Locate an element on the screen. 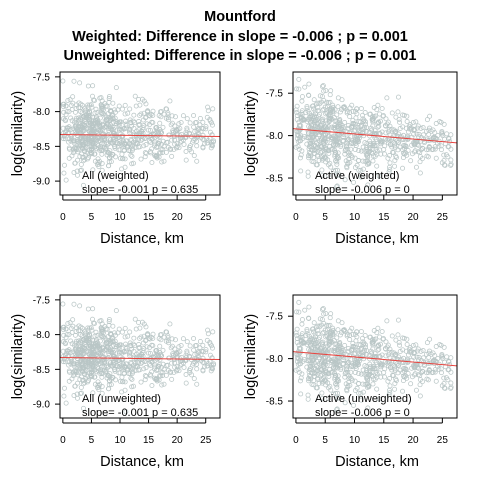 This screenshot has height=480, width=480. y-tick-label: -8.5 is located at coordinates (275, 179).